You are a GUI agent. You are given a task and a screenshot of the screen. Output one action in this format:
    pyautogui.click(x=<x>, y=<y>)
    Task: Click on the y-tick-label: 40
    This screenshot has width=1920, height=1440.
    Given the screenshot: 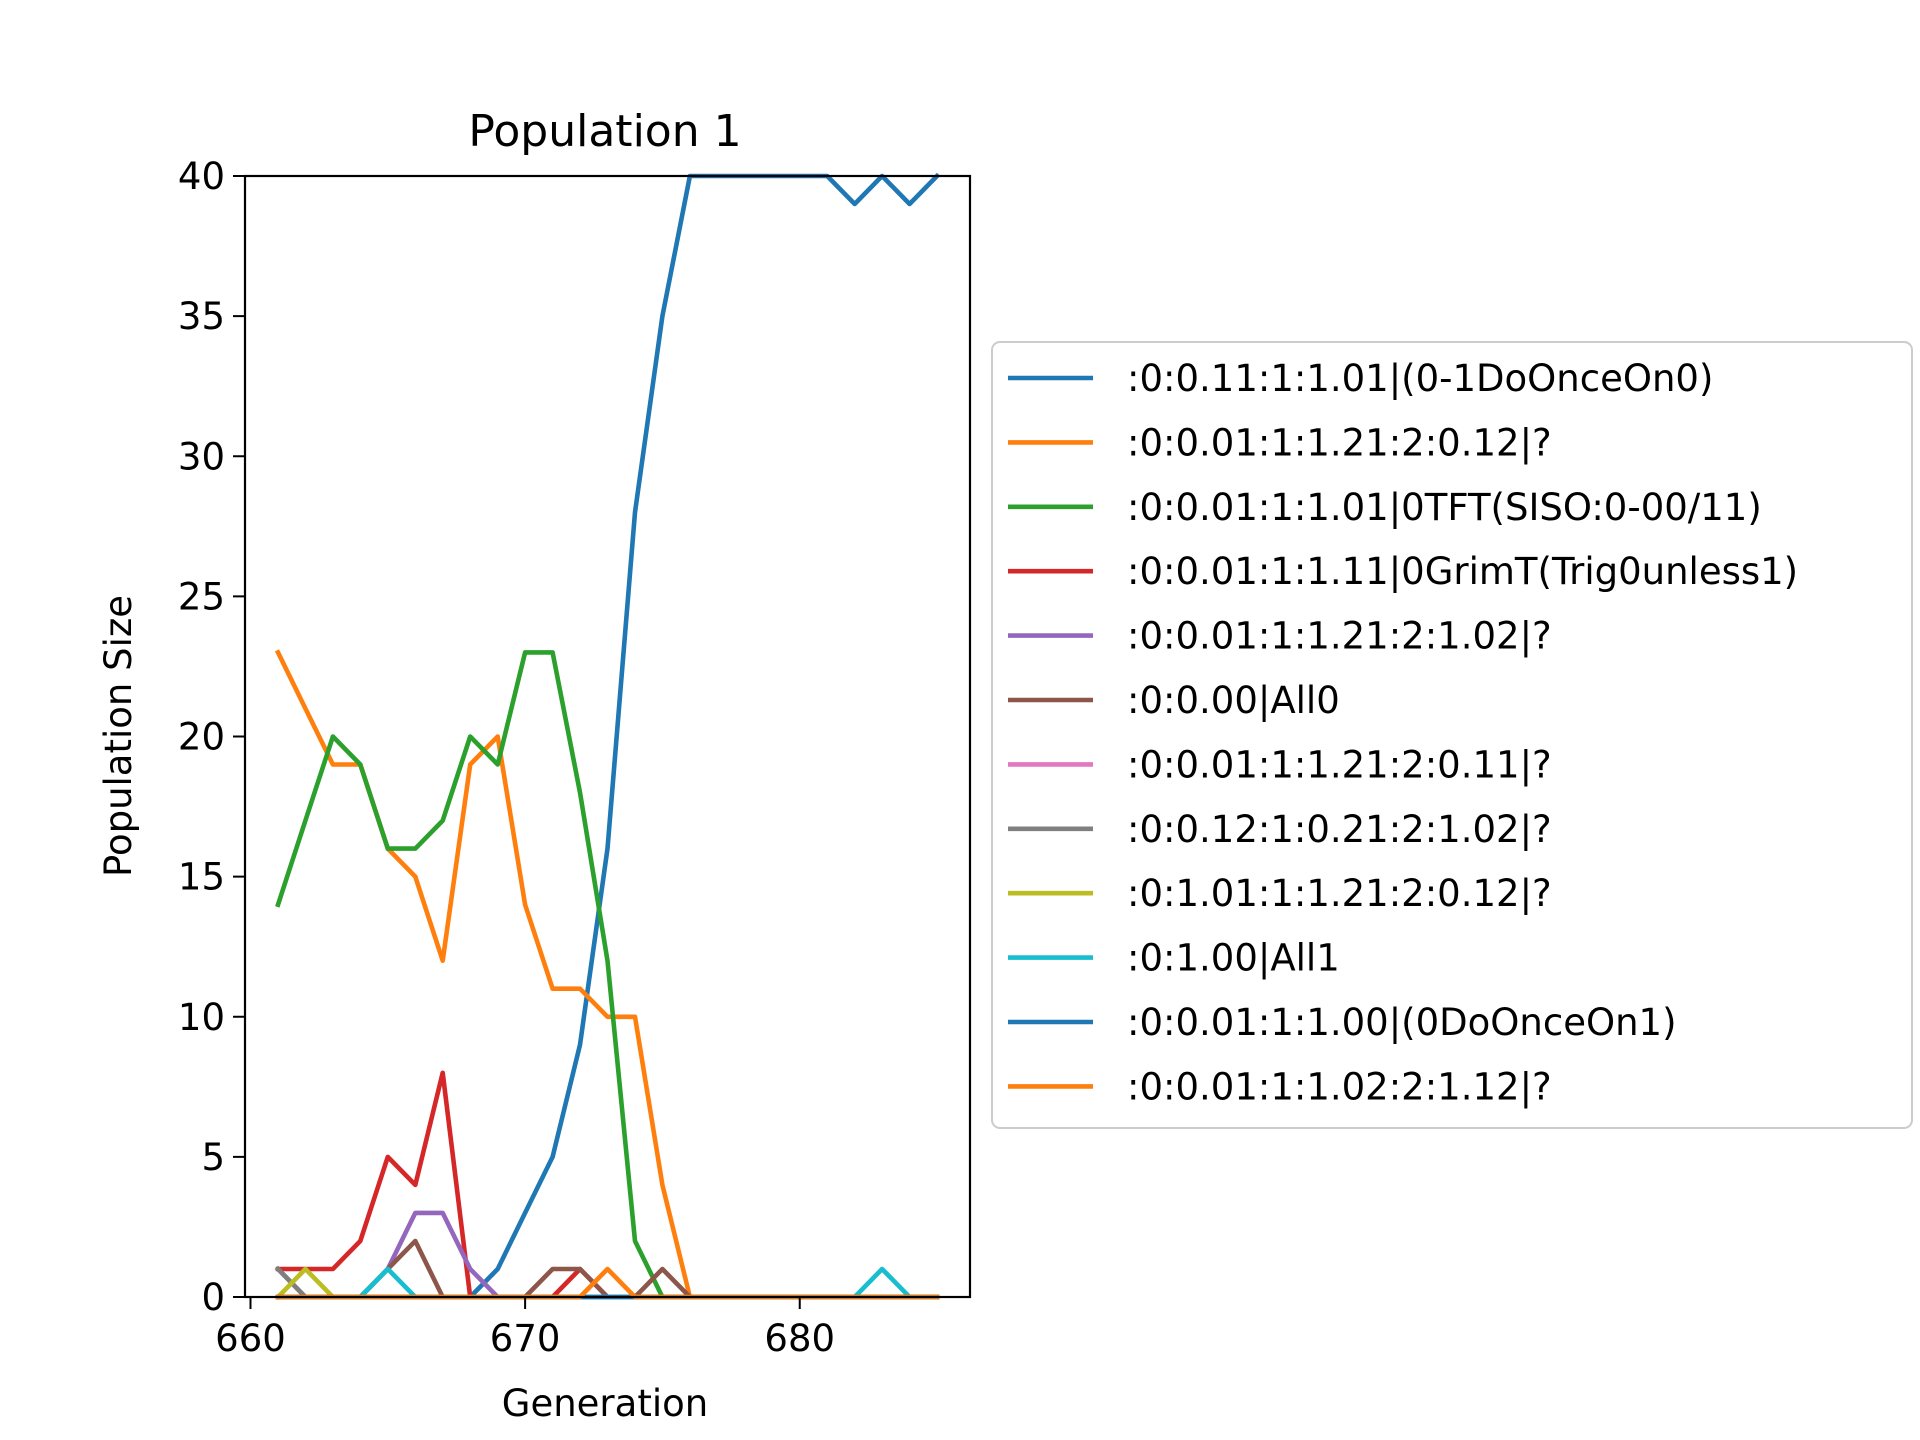 What is the action you would take?
    pyautogui.click(x=201, y=176)
    